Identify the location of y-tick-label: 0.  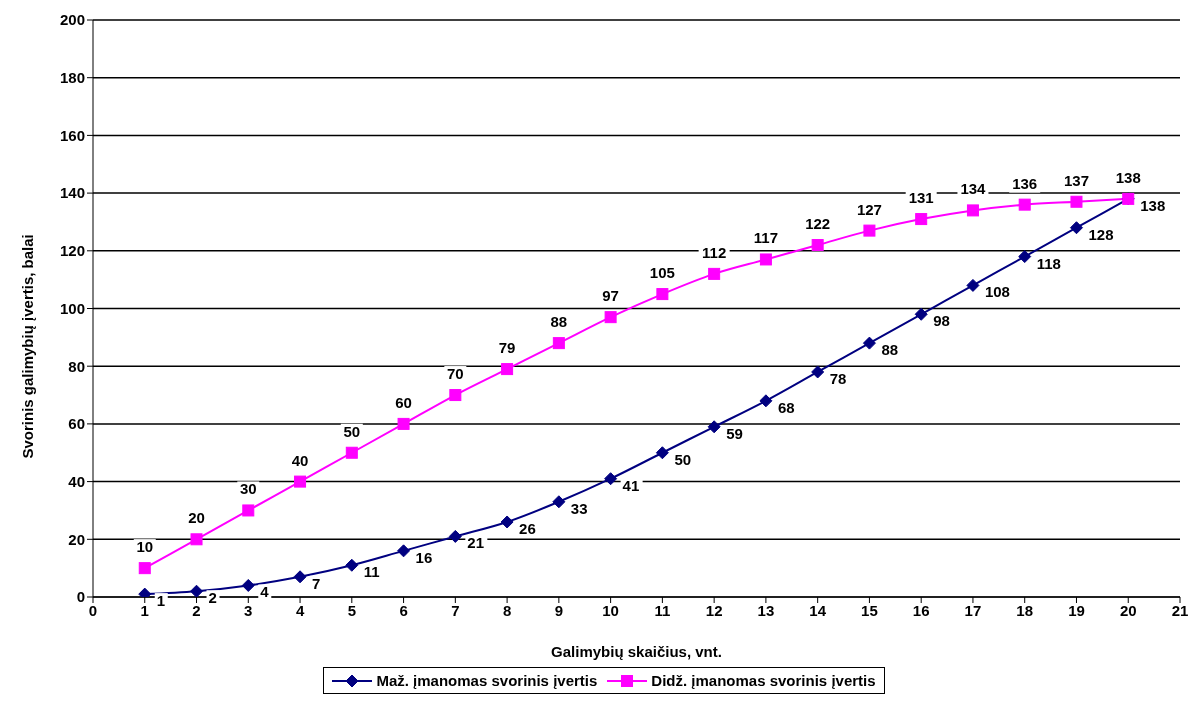
(80, 597).